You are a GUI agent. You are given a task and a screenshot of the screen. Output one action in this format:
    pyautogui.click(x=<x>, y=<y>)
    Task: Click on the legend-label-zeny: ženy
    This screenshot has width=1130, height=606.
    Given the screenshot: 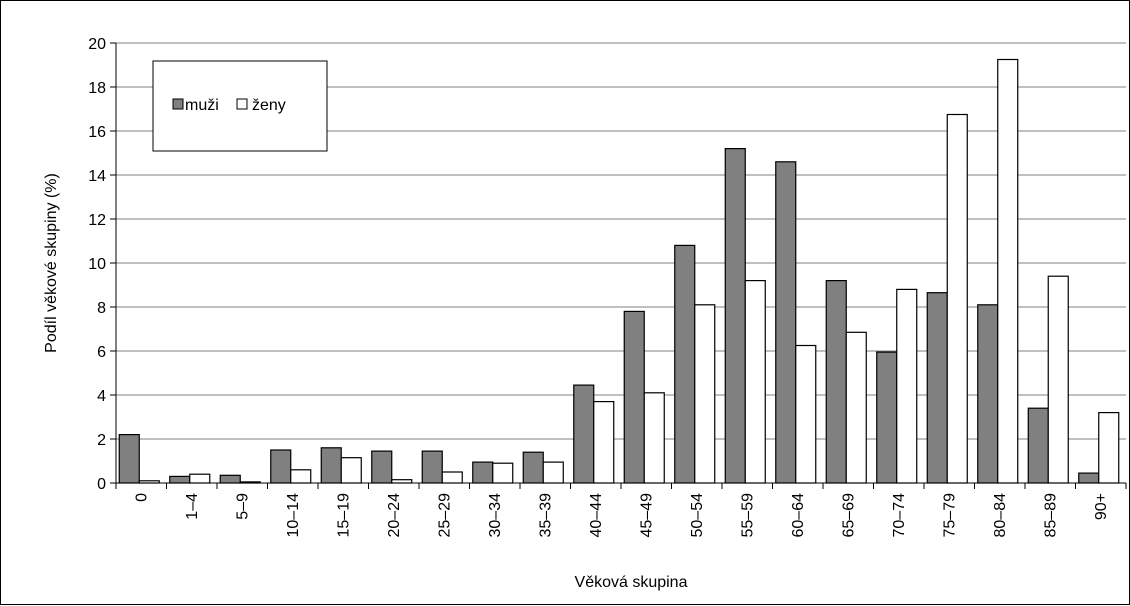 What is the action you would take?
    pyautogui.click(x=269, y=105)
    